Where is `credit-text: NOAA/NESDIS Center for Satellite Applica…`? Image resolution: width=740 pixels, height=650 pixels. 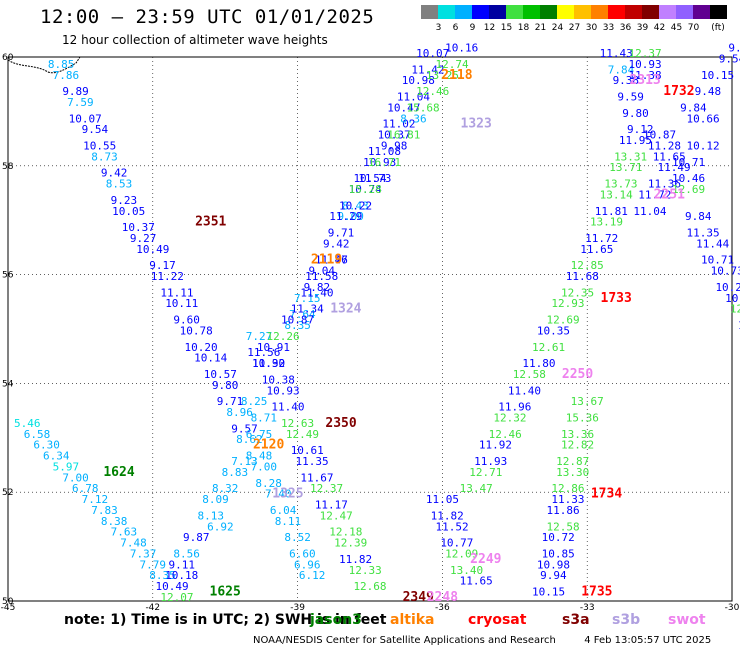
credit-text: NOAA/NESDIS Center for Satellite Applica… is located at coordinates (404, 640).